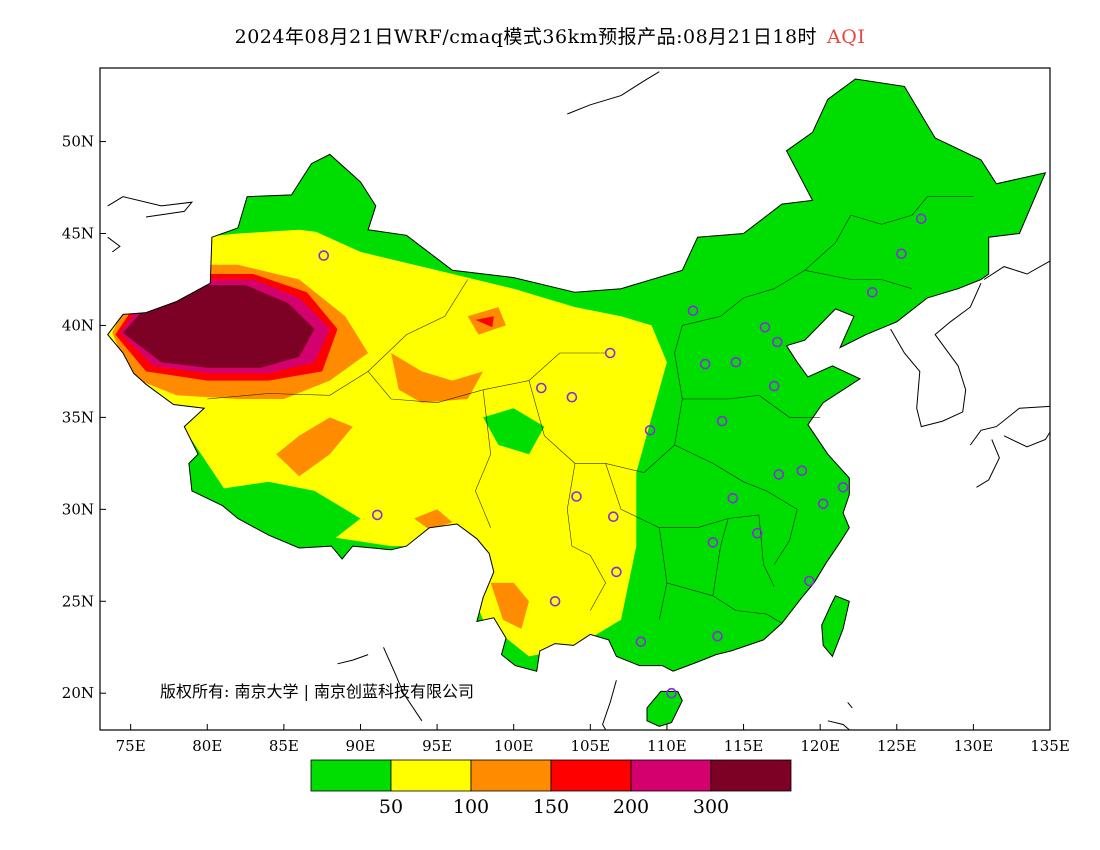 Image resolution: width=1100 pixels, height=850 pixels. Describe the element at coordinates (317, 691) in the screenshot. I see `copyright-text: 版权所有: 南京大学 | 南京创蓝科技有限公司` at that location.